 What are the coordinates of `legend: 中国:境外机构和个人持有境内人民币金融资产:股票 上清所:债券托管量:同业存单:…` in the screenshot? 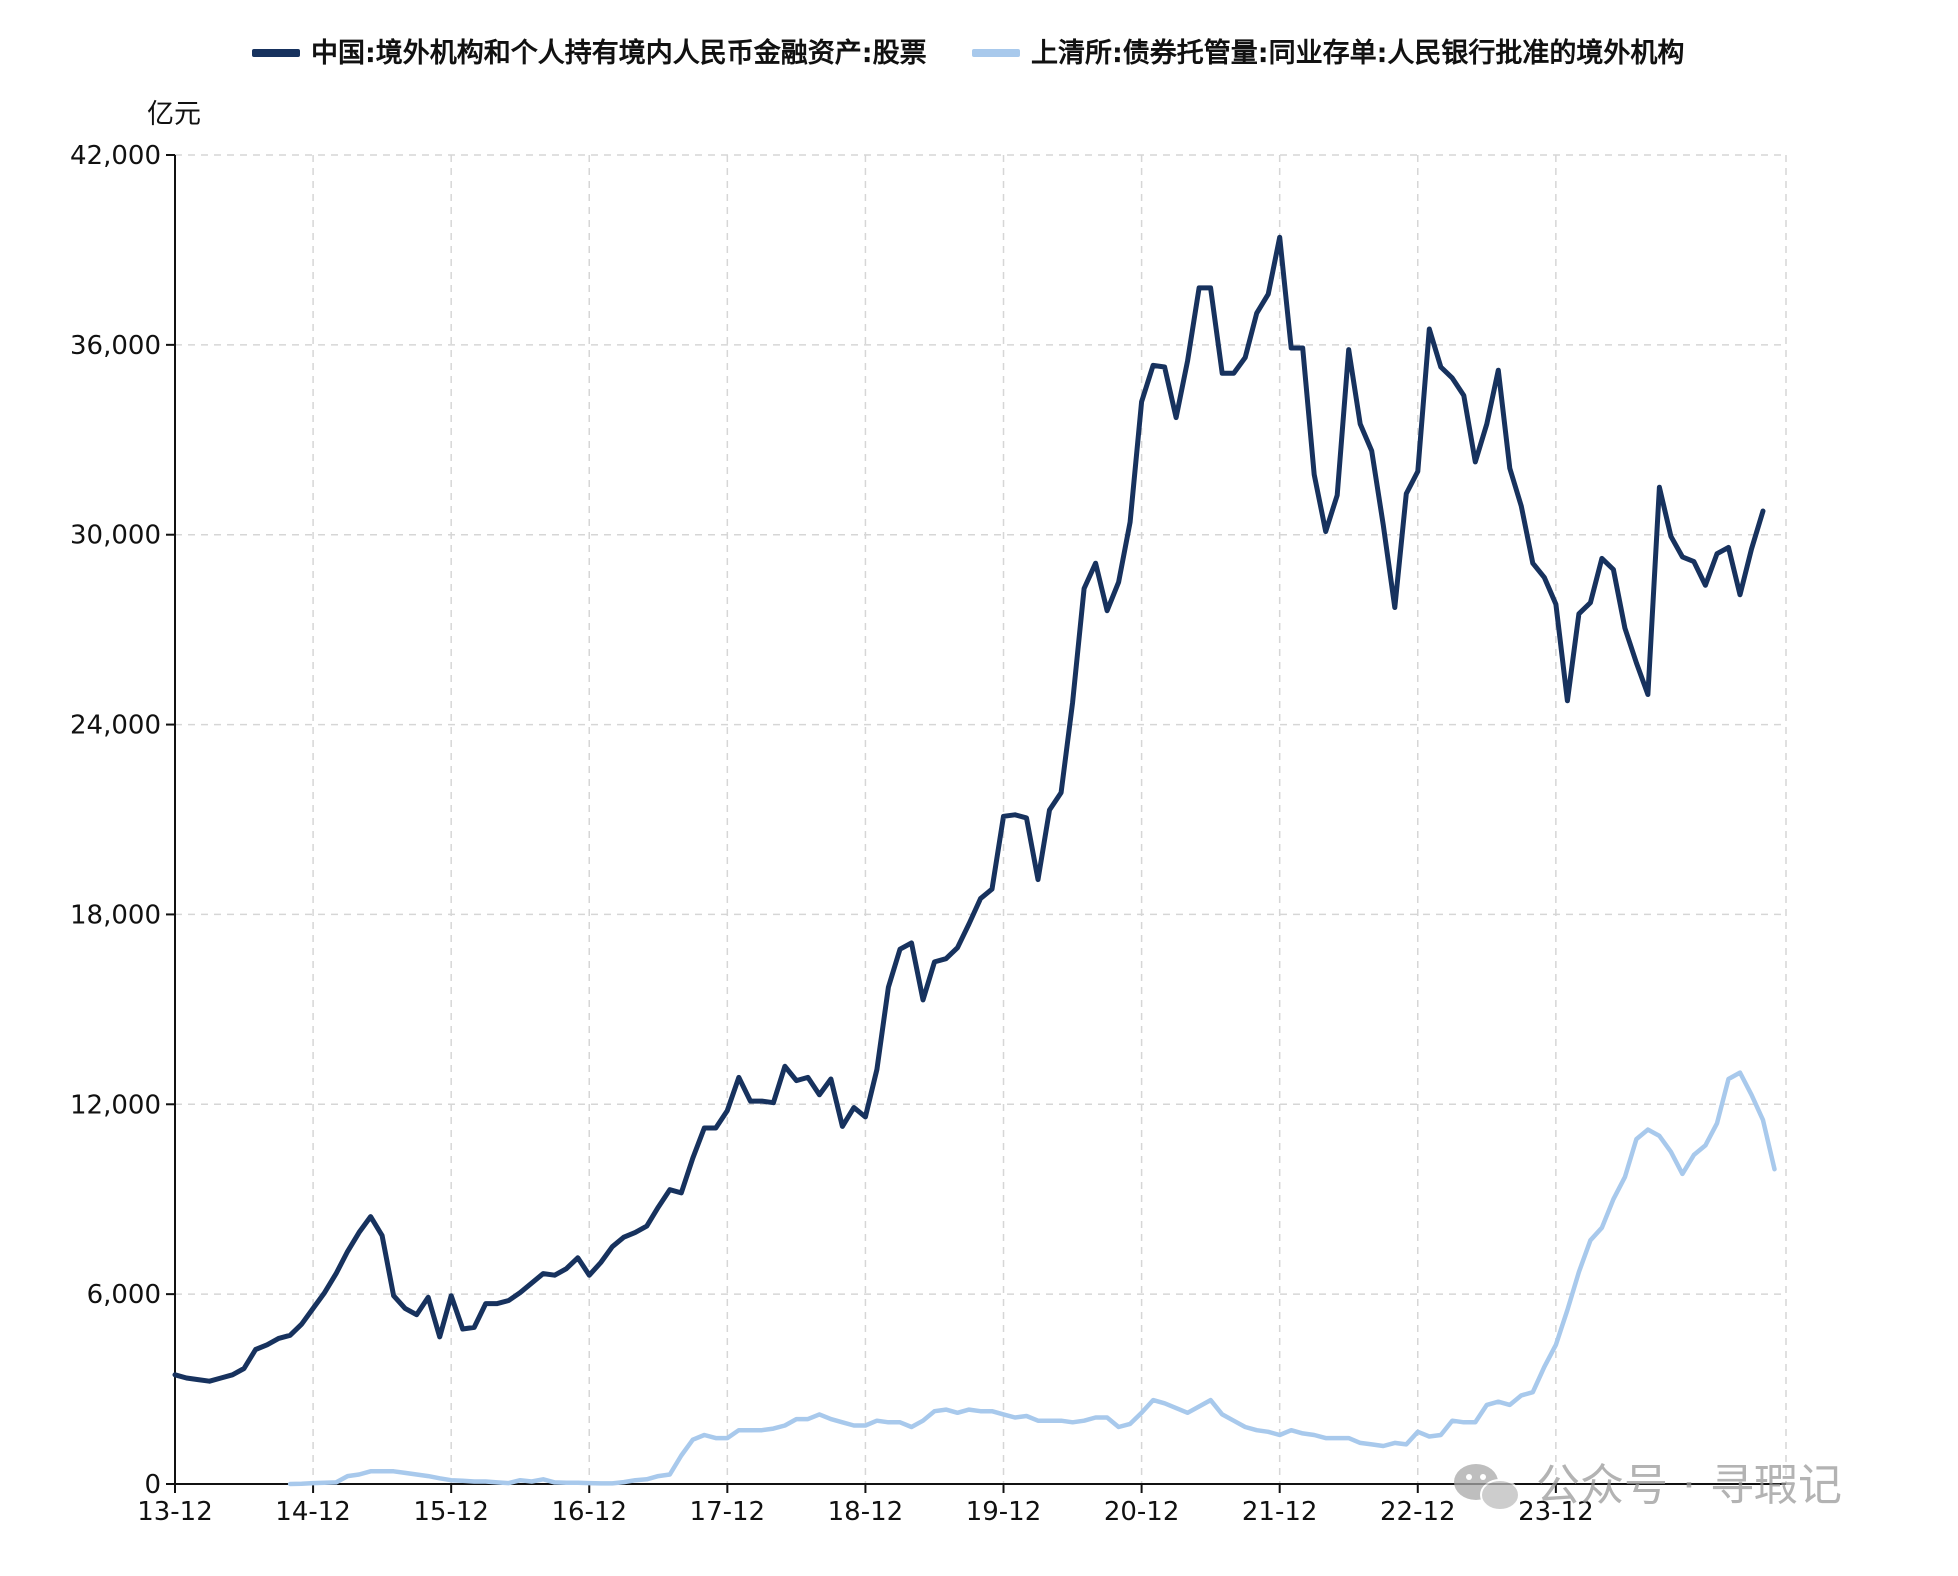 It's located at (968, 53).